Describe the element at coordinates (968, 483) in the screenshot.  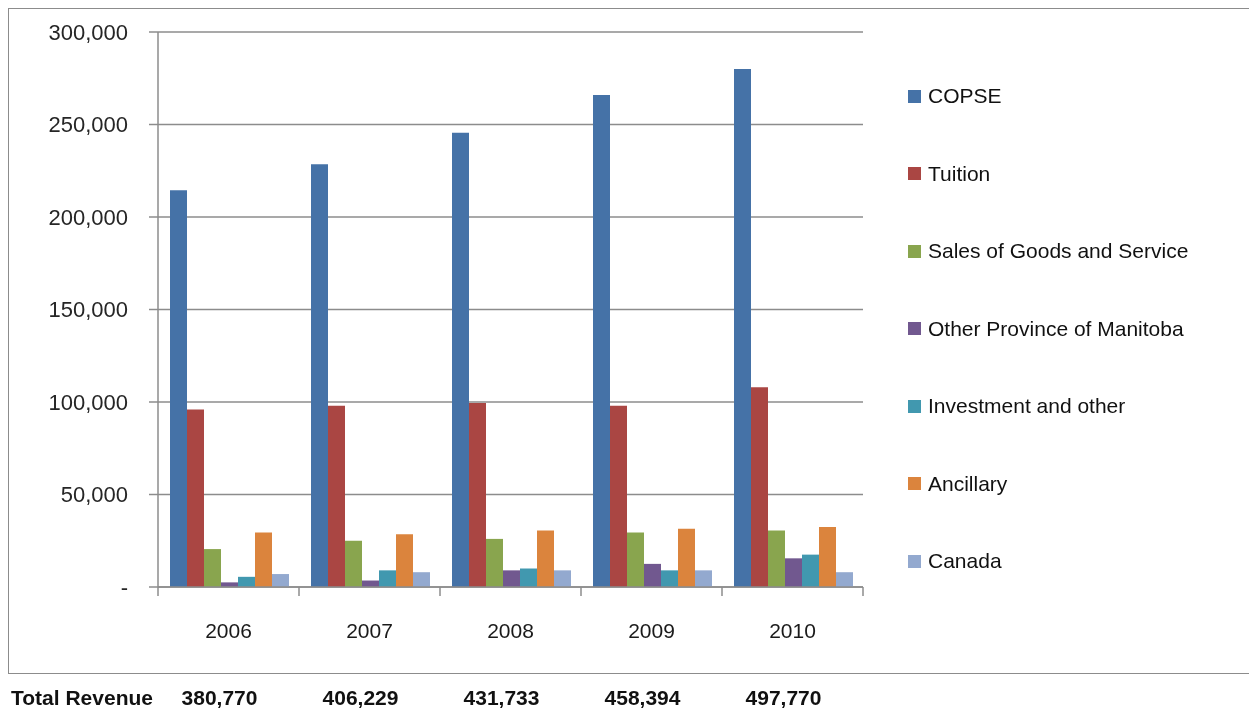
I see `legend-label: Ancillary` at that location.